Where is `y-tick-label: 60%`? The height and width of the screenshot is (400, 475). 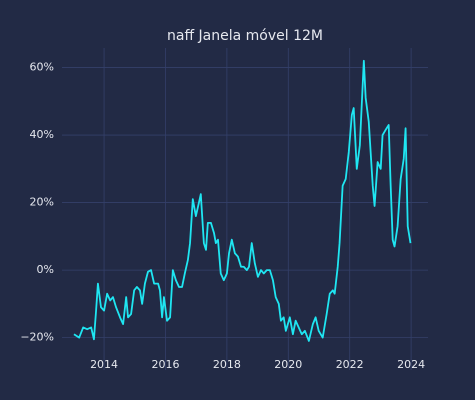
y-tick-label: 60% is located at coordinates (42, 67).